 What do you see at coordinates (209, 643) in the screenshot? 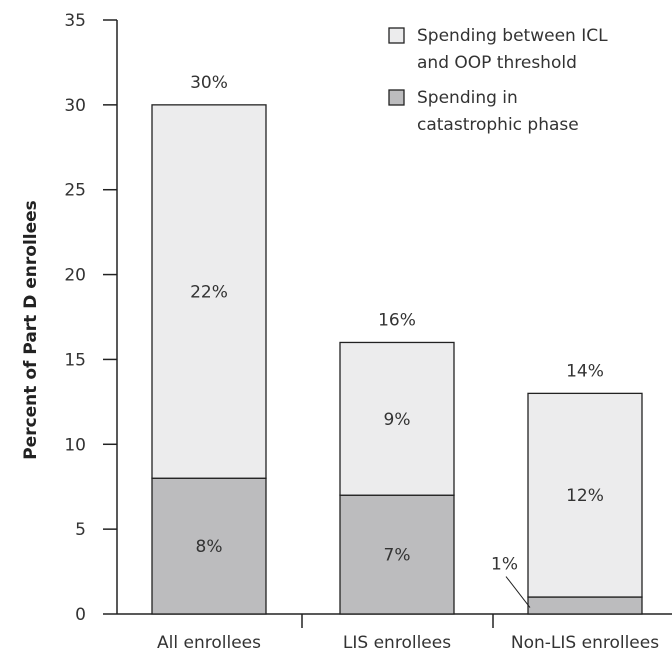
I see `x-category-label-1: All enrollees` at bounding box center [209, 643].